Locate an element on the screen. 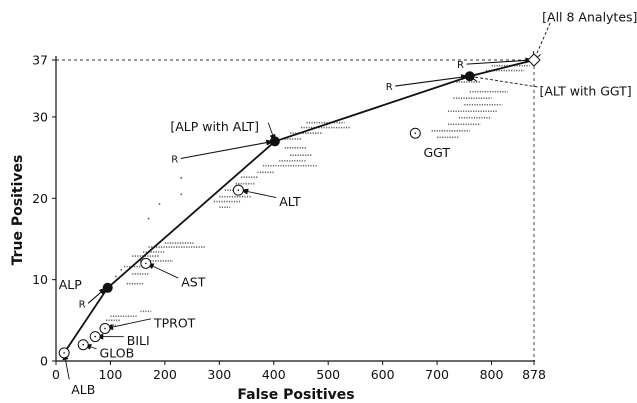  y-tick-label: 20 is located at coordinates (40, 198).